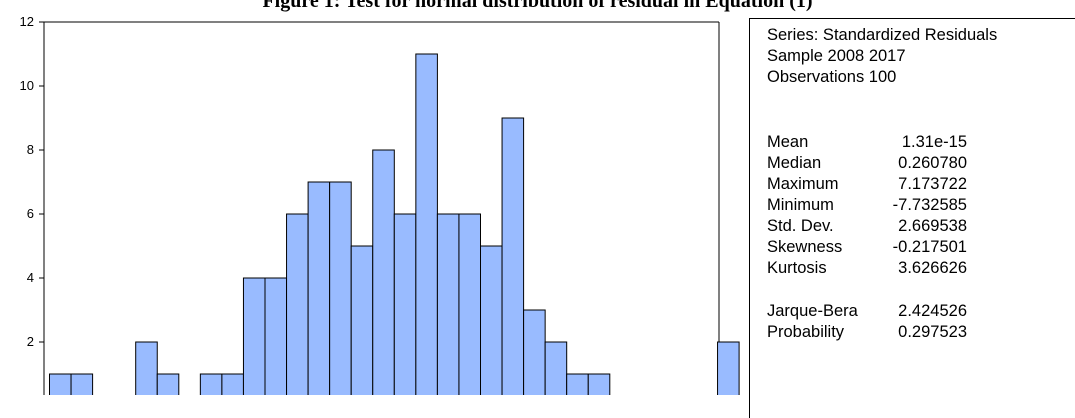 The height and width of the screenshot is (418, 1075). I want to click on stat-label: Maximum, so click(803, 184).